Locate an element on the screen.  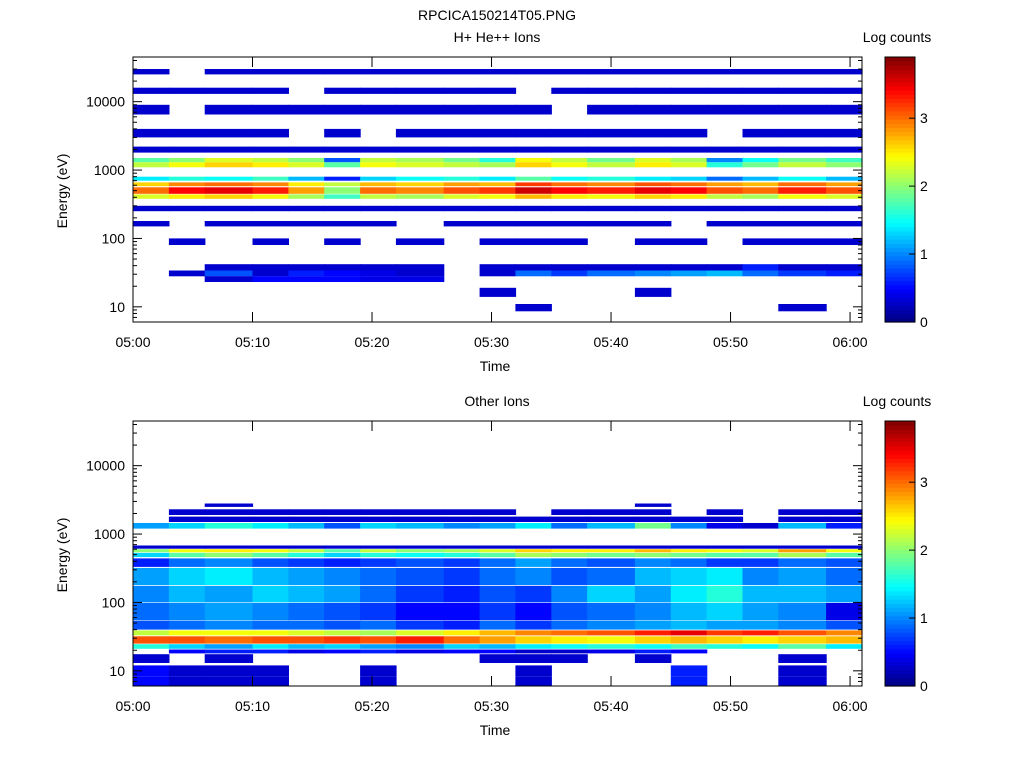
top-colorbar: 0 1 2 3 is located at coordinates (906, 193).